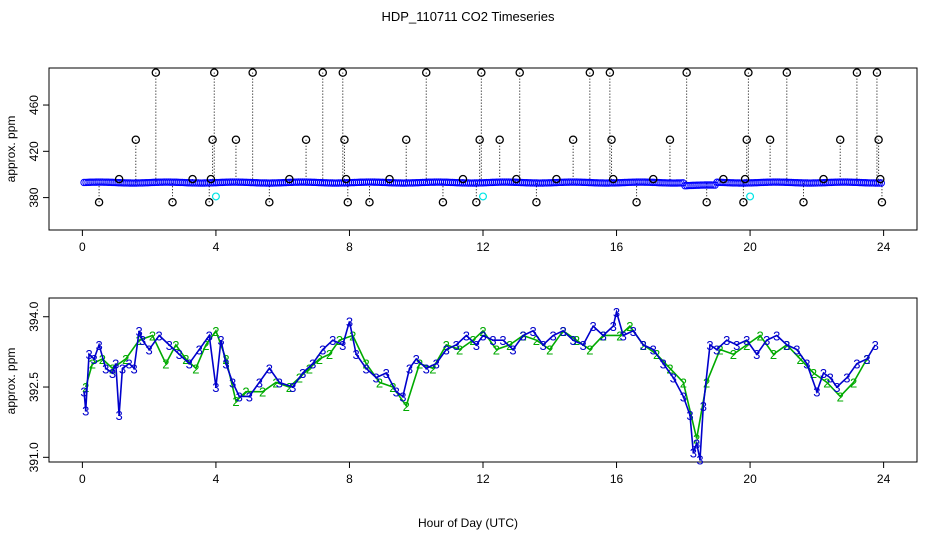  What do you see at coordinates (82, 247) in the screenshot?
I see `top-x-tick-label: 0` at bounding box center [82, 247].